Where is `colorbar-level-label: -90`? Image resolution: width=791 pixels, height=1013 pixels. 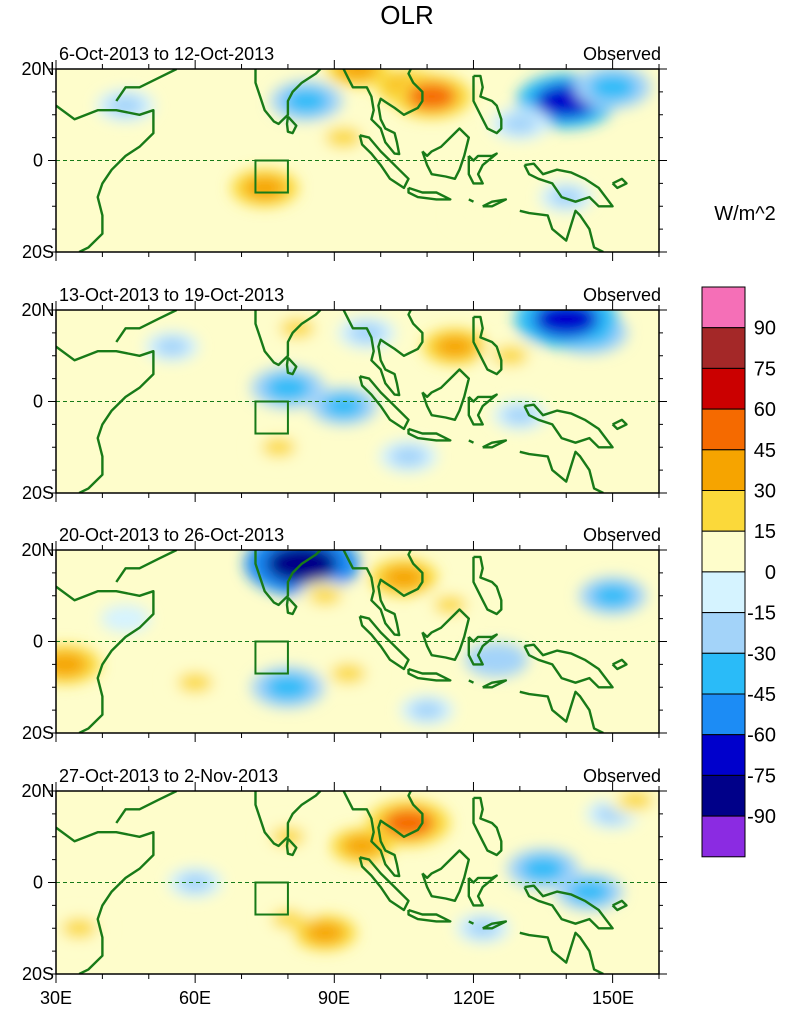
colorbar-level-label: -90 is located at coordinates (761, 817).